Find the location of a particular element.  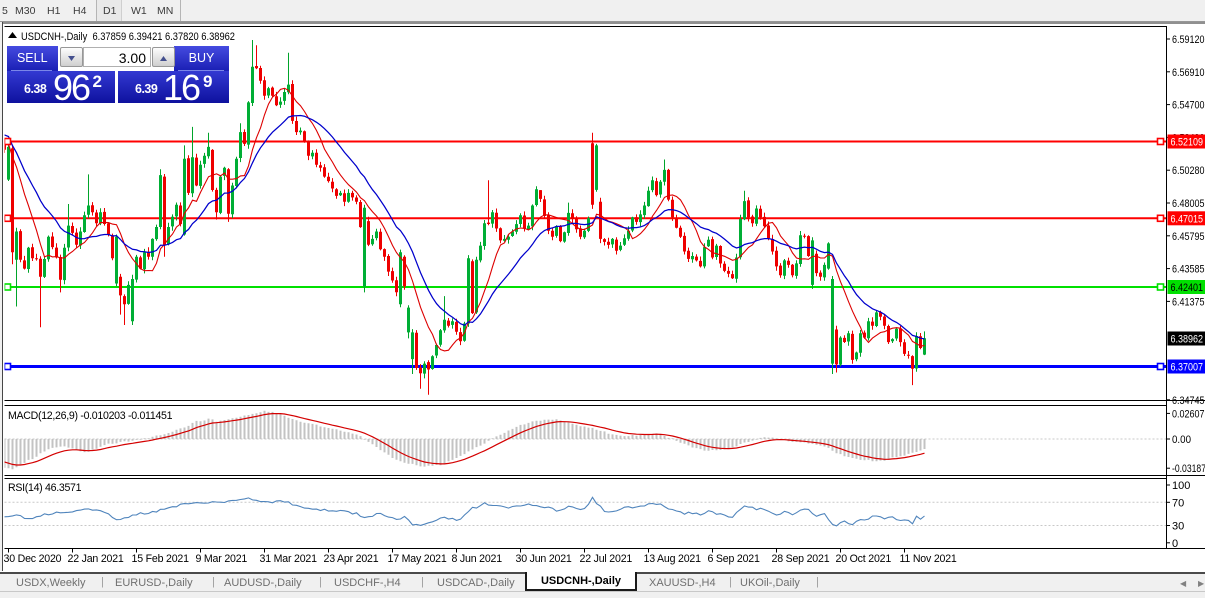

svg-text: 28 Sep 2021 is located at coordinates (801, 559).